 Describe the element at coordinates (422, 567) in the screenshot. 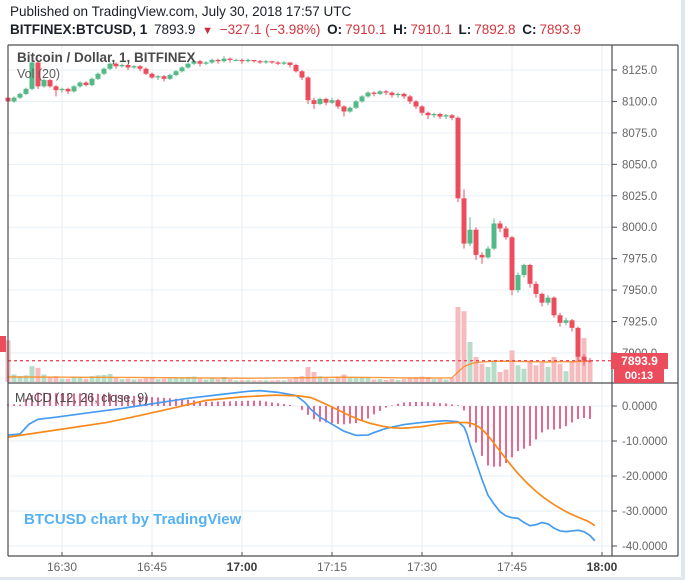

I see `svg-text: 17:30` at that location.